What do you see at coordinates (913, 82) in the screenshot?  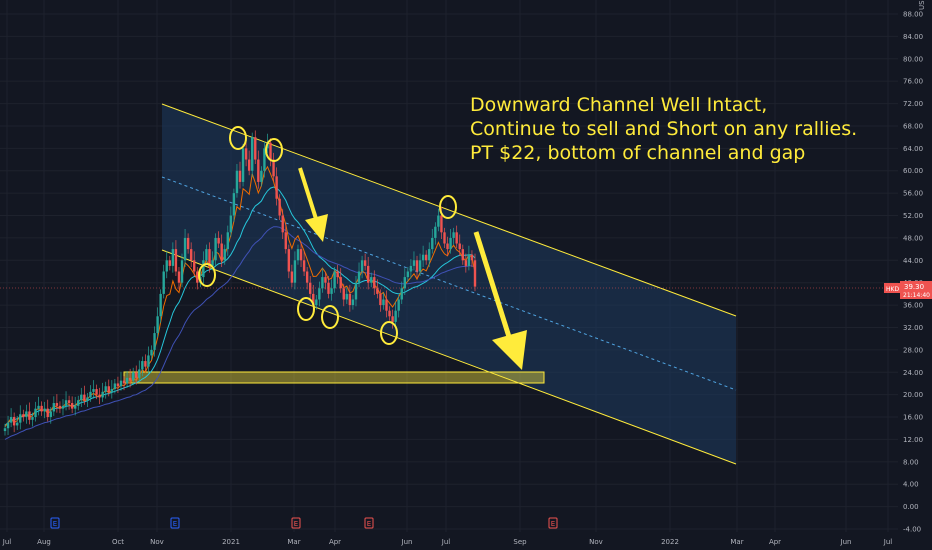 I see `price-tick-label: 76.00` at bounding box center [913, 82].